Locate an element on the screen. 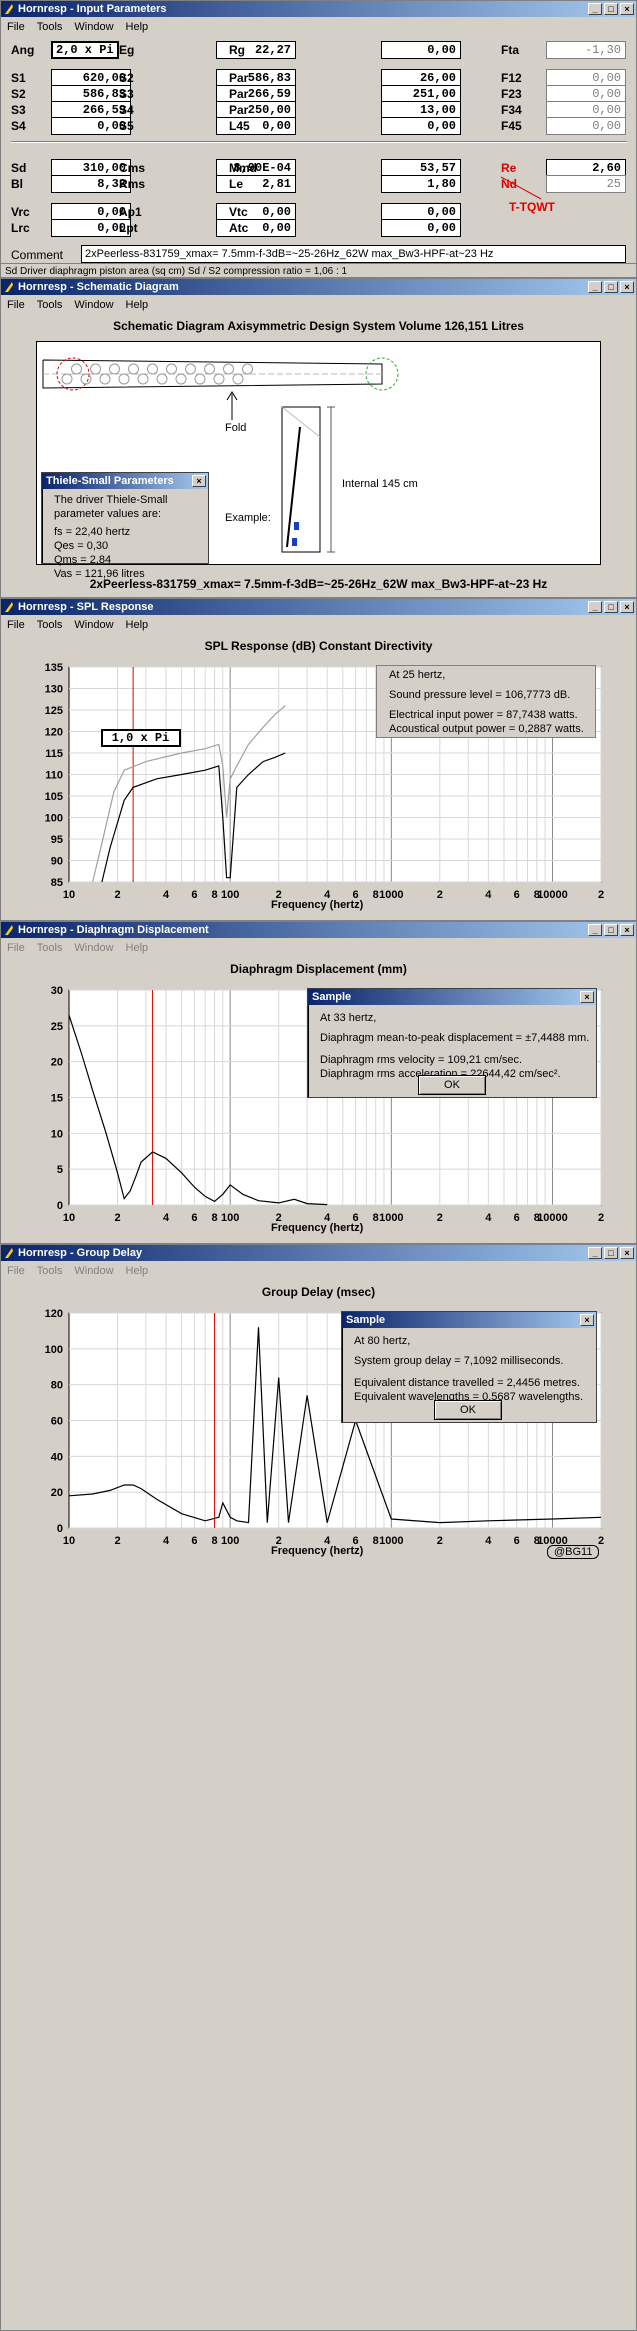 This screenshot has height=2331, width=637. param-label: Le is located at coordinates (236, 184).